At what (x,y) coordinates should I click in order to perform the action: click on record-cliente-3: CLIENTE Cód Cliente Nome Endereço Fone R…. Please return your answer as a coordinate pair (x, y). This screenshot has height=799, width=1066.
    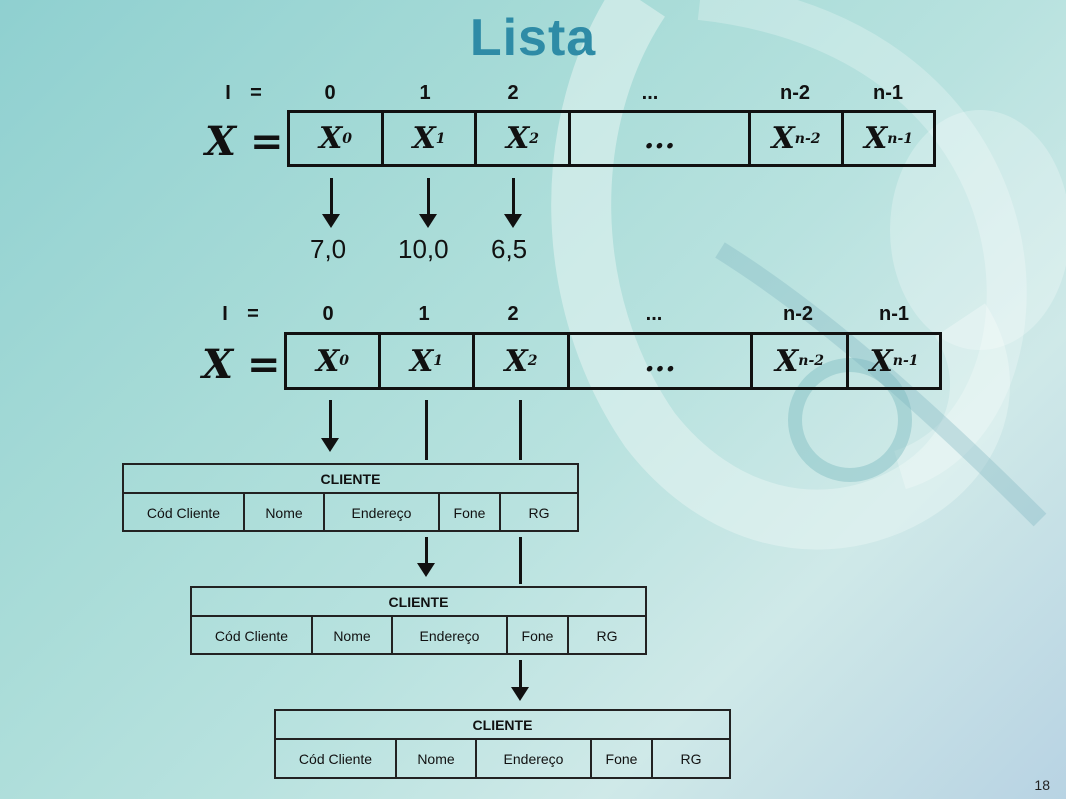
    Looking at the image, I should click on (502, 744).